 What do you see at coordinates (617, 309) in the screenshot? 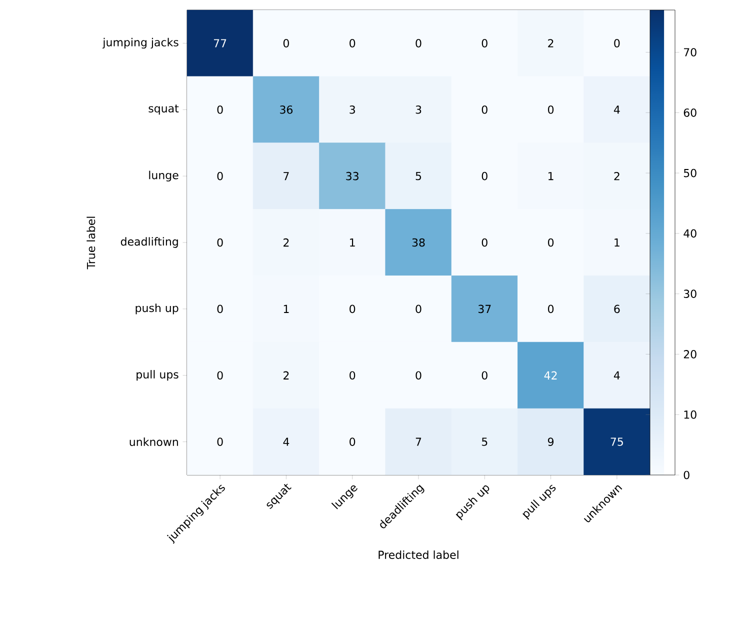
I see `data-label: 6` at bounding box center [617, 309].